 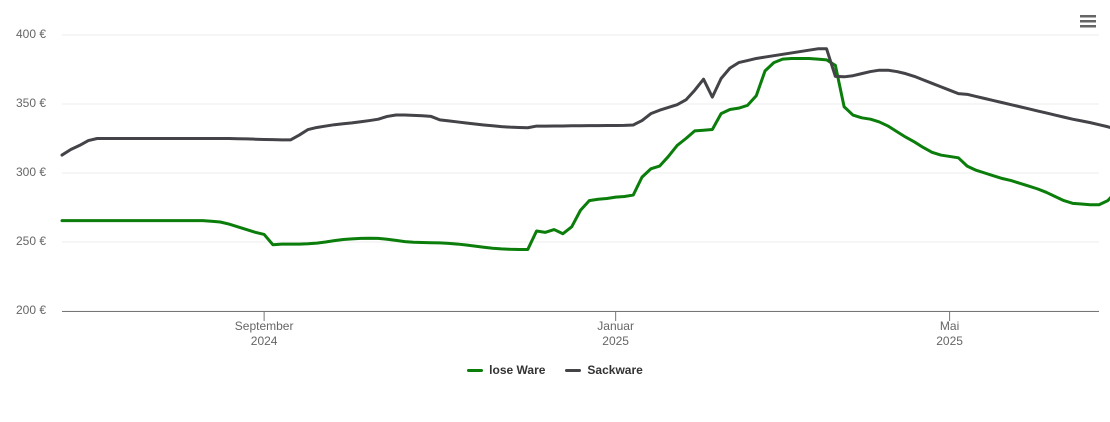 What do you see at coordinates (264, 333) in the screenshot?
I see `x-tick-label: September 2024` at bounding box center [264, 333].